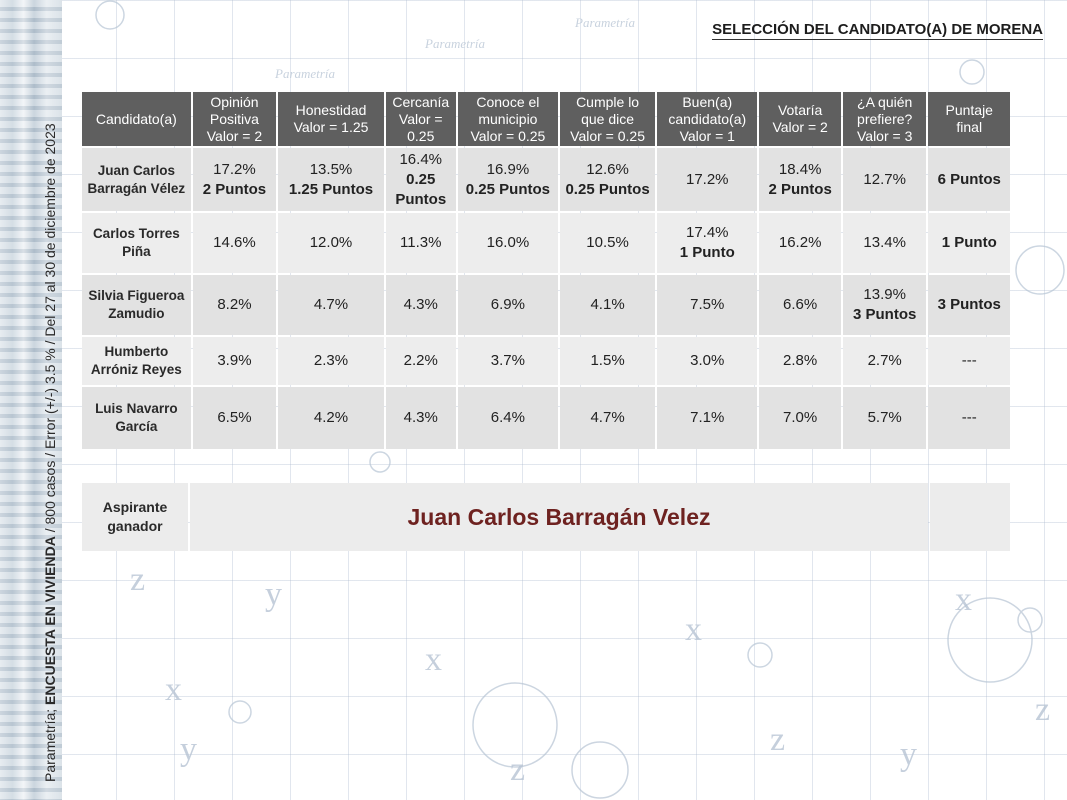  What do you see at coordinates (800, 305) in the screenshot?
I see `table-cell: 6.6%` at bounding box center [800, 305].